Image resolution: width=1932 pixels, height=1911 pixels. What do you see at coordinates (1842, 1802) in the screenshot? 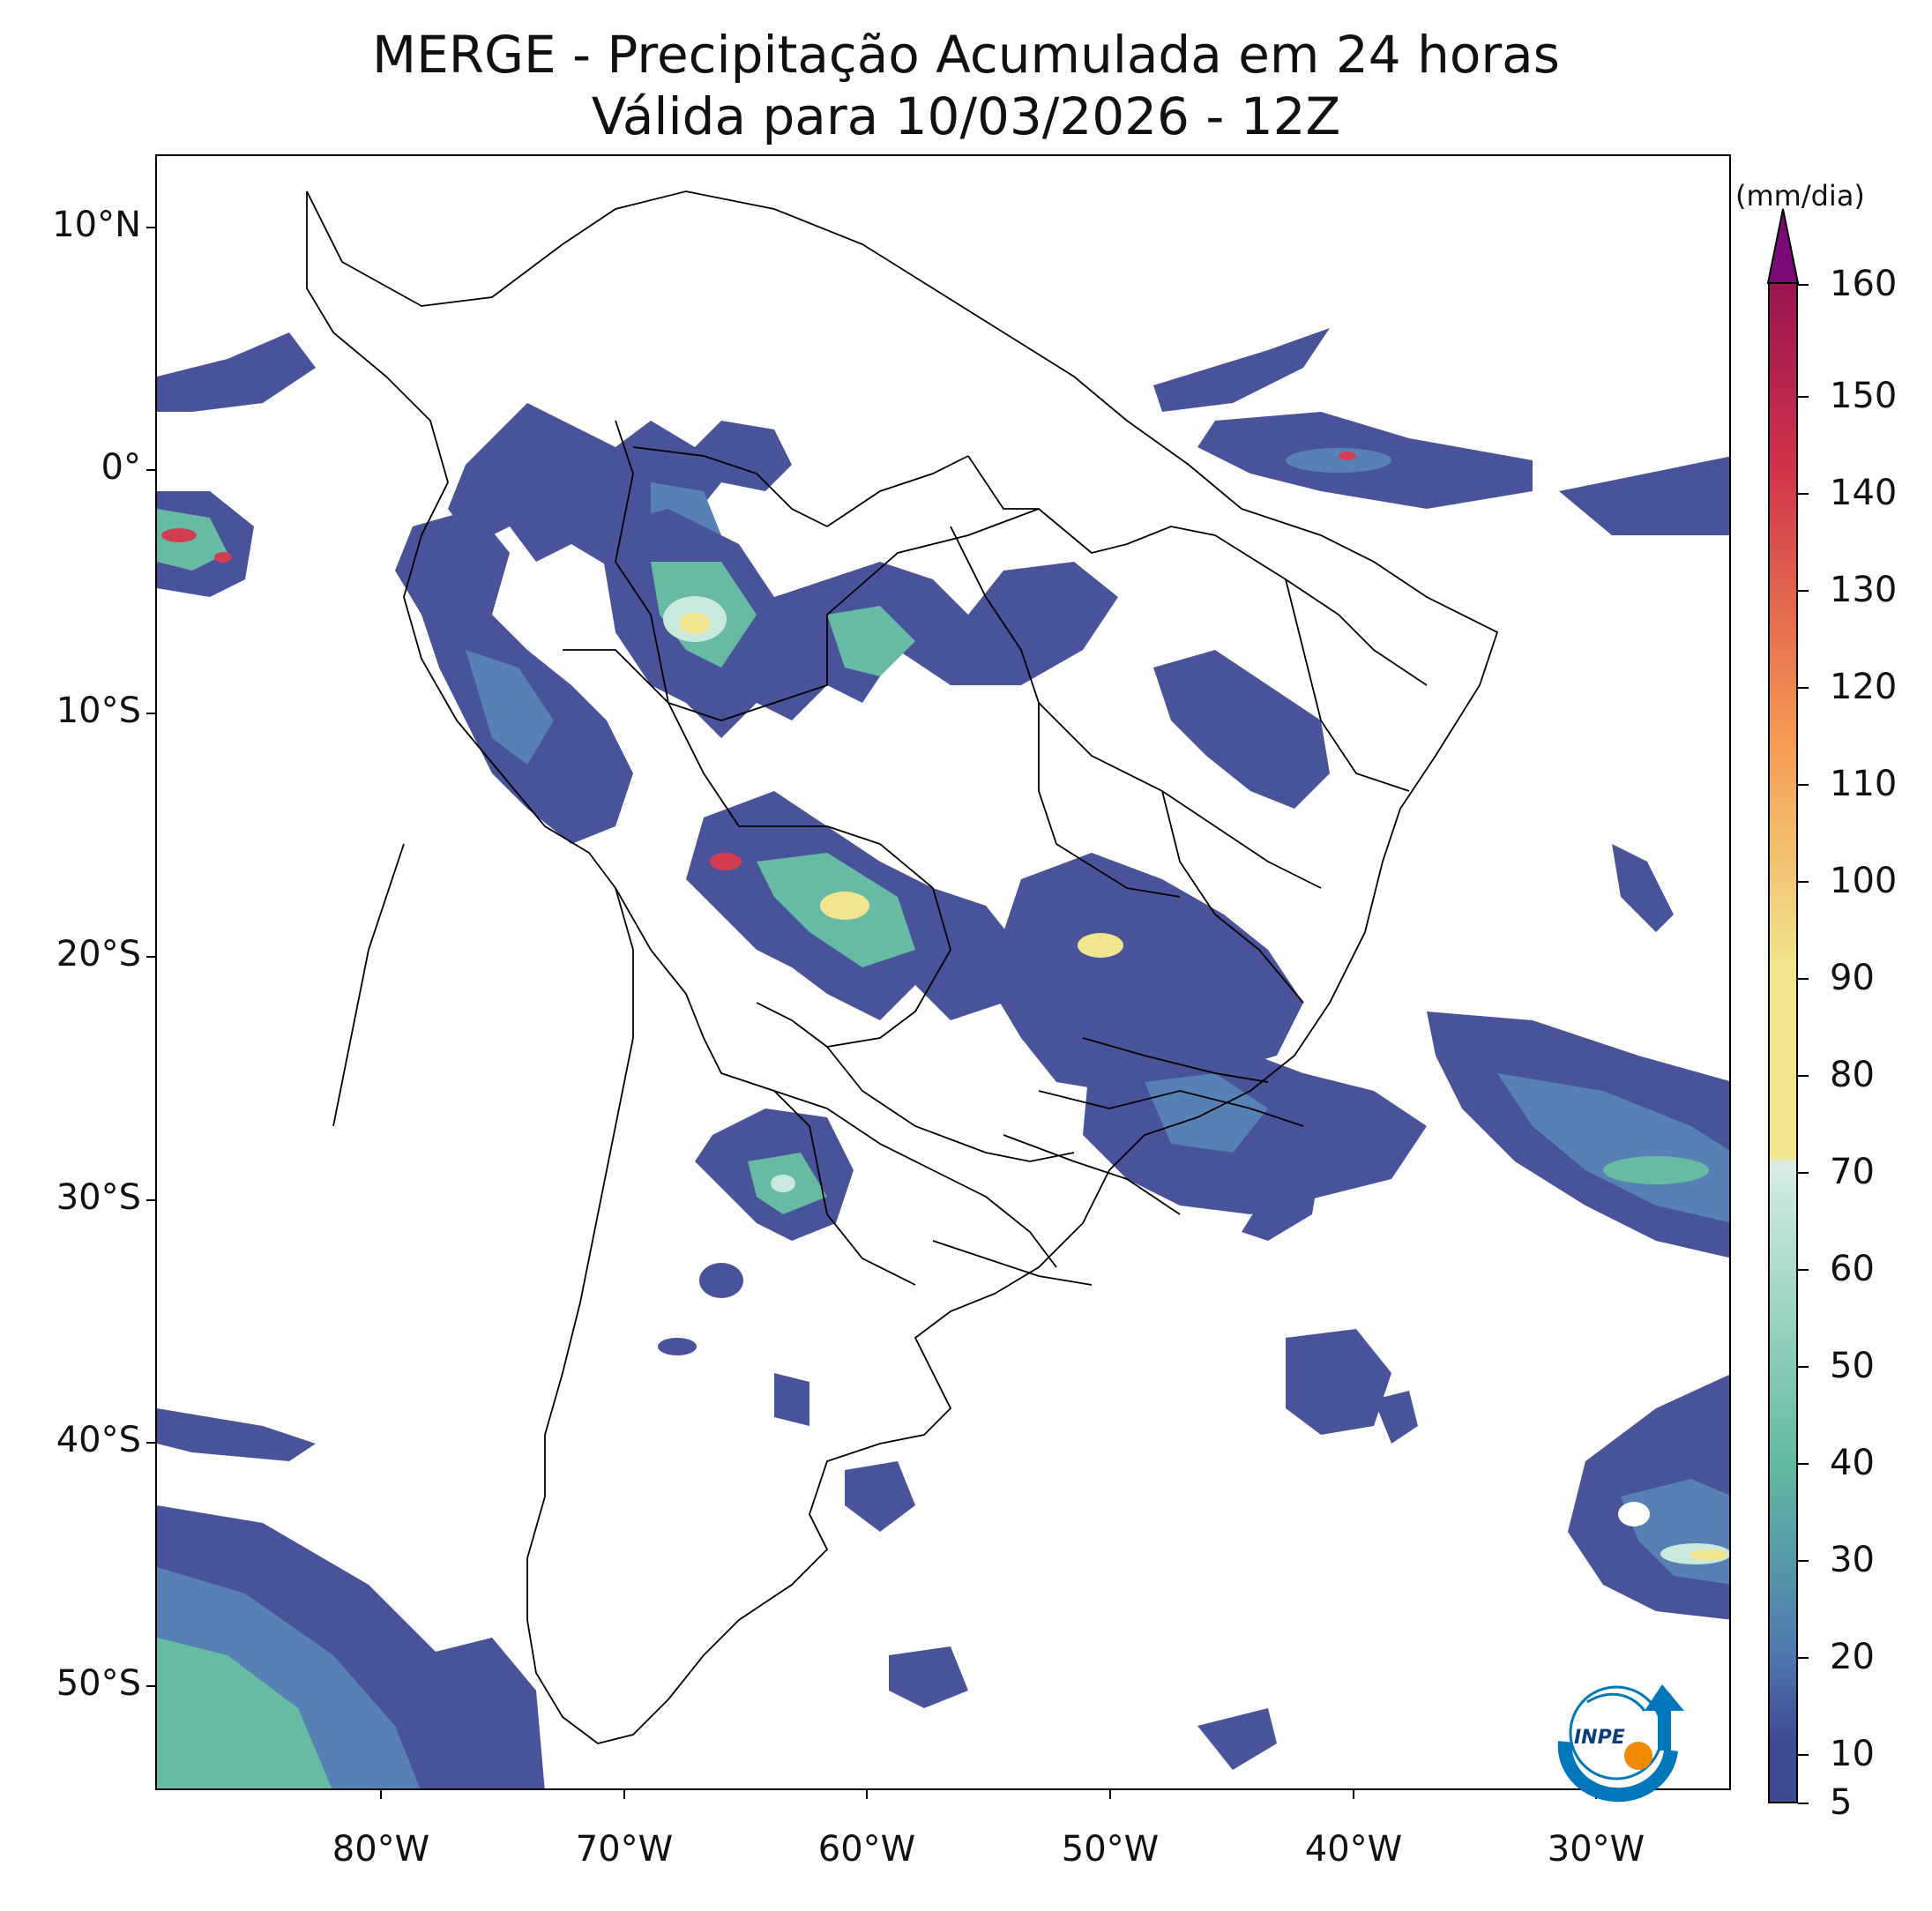
I see `colorbar-tick-label: 5` at bounding box center [1842, 1802].